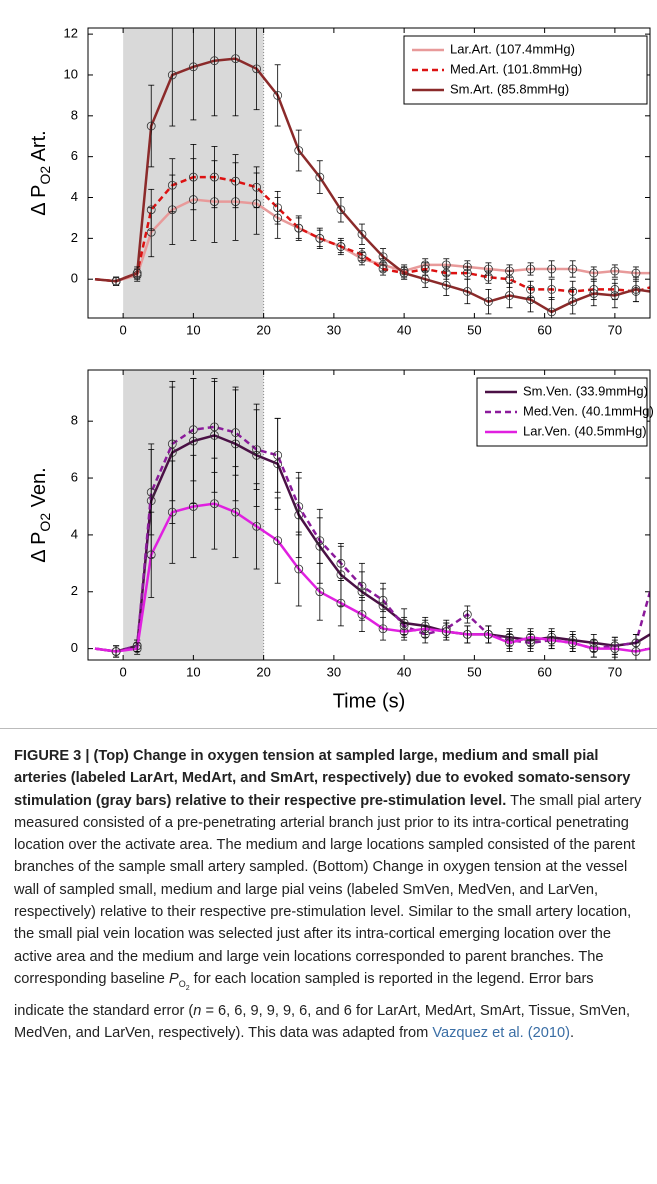  What do you see at coordinates (193, 329) in the screenshot?
I see `x-tick-label: 10` at bounding box center [193, 329].